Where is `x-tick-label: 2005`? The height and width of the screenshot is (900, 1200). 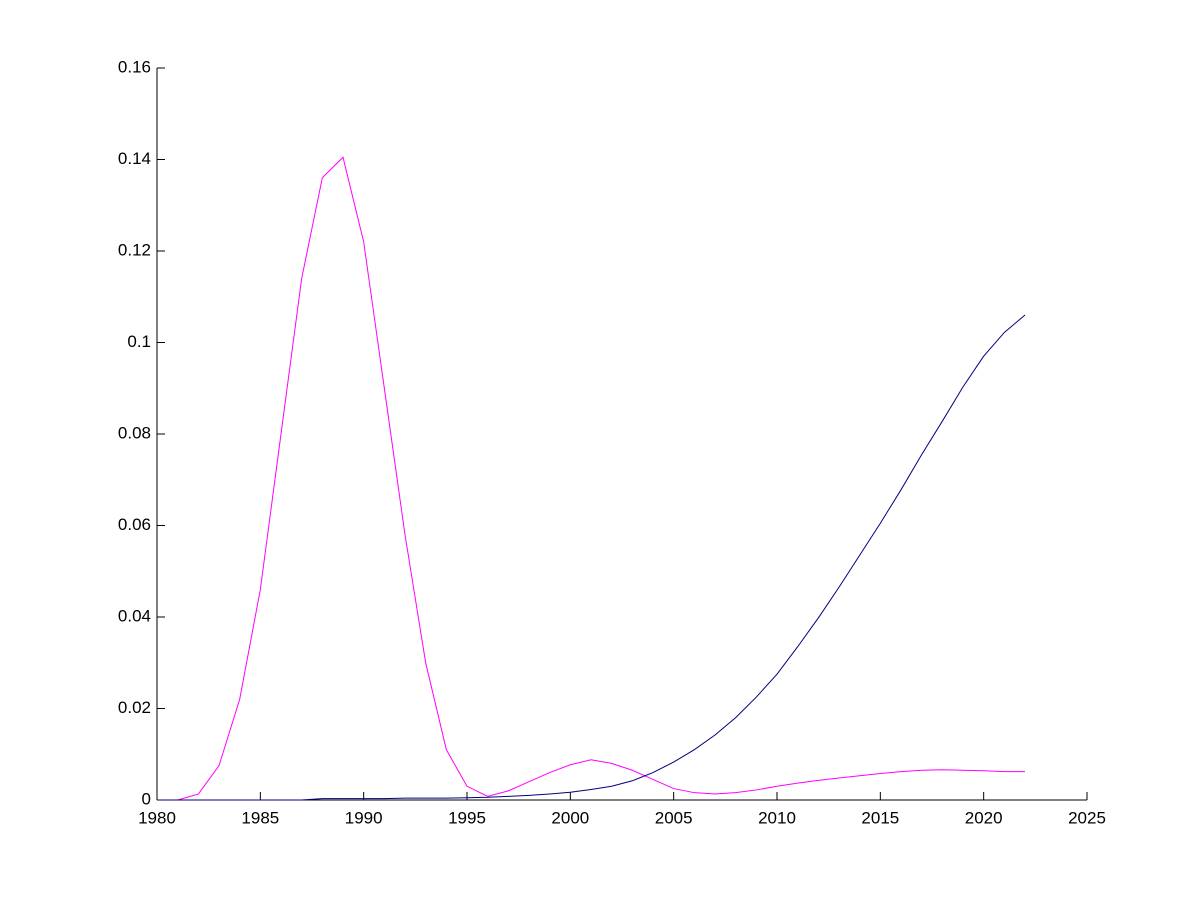
x-tick-label: 2005 is located at coordinates (674, 817).